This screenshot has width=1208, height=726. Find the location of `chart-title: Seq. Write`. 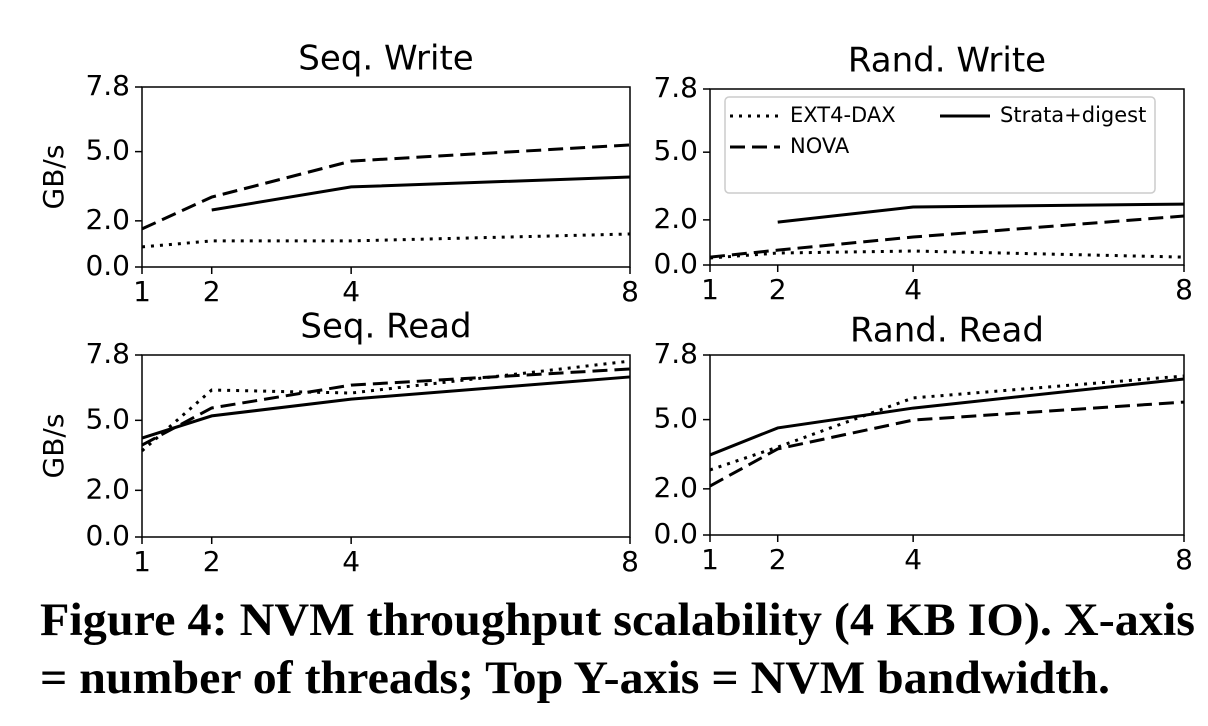

chart-title: Seq. Write is located at coordinates (385, 59).